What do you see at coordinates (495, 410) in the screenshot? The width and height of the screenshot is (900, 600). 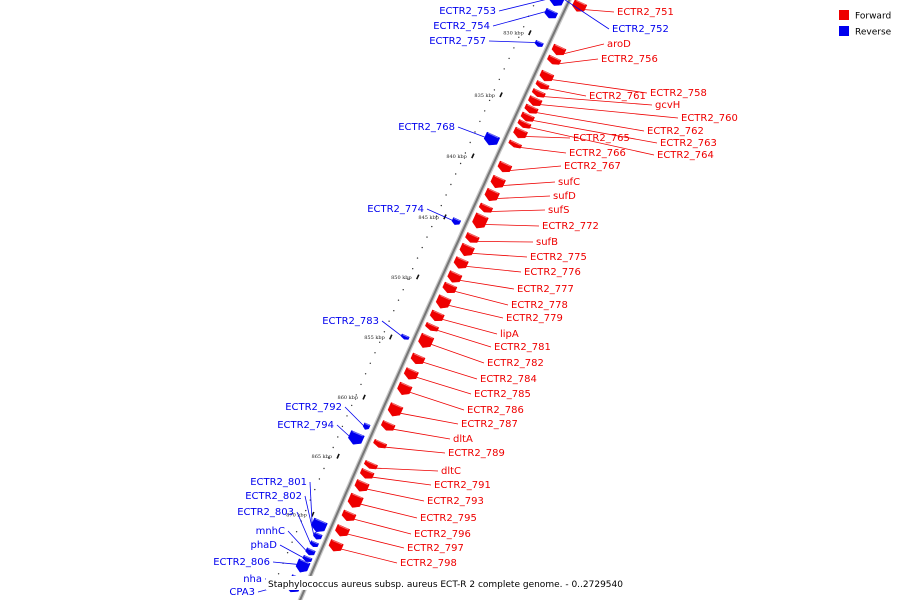 I see `gene-label: ECTR2_786` at bounding box center [495, 410].